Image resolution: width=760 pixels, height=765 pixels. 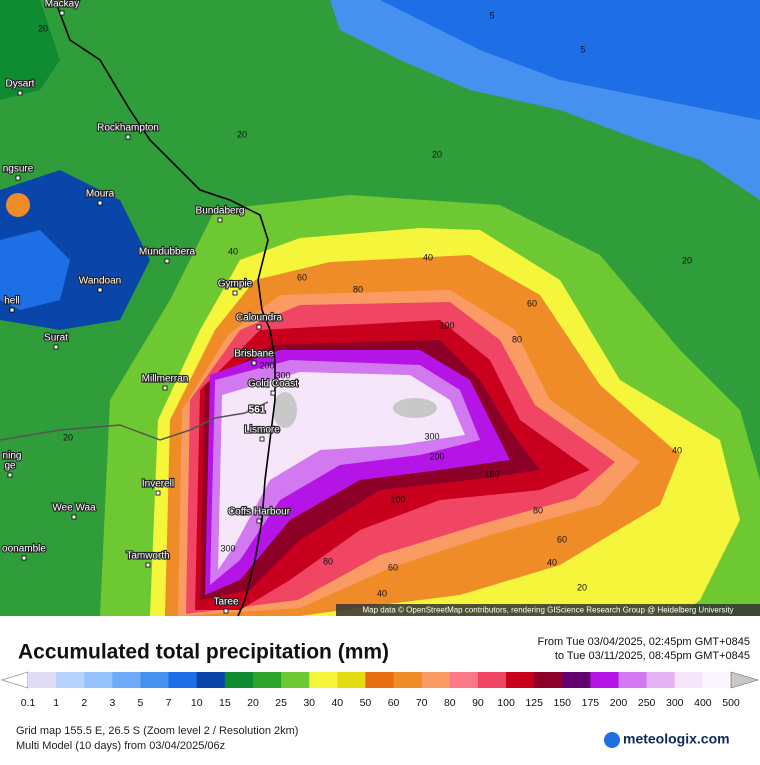 What do you see at coordinates (254, 354) in the screenshot?
I see `city-label: Brisbane` at bounding box center [254, 354].